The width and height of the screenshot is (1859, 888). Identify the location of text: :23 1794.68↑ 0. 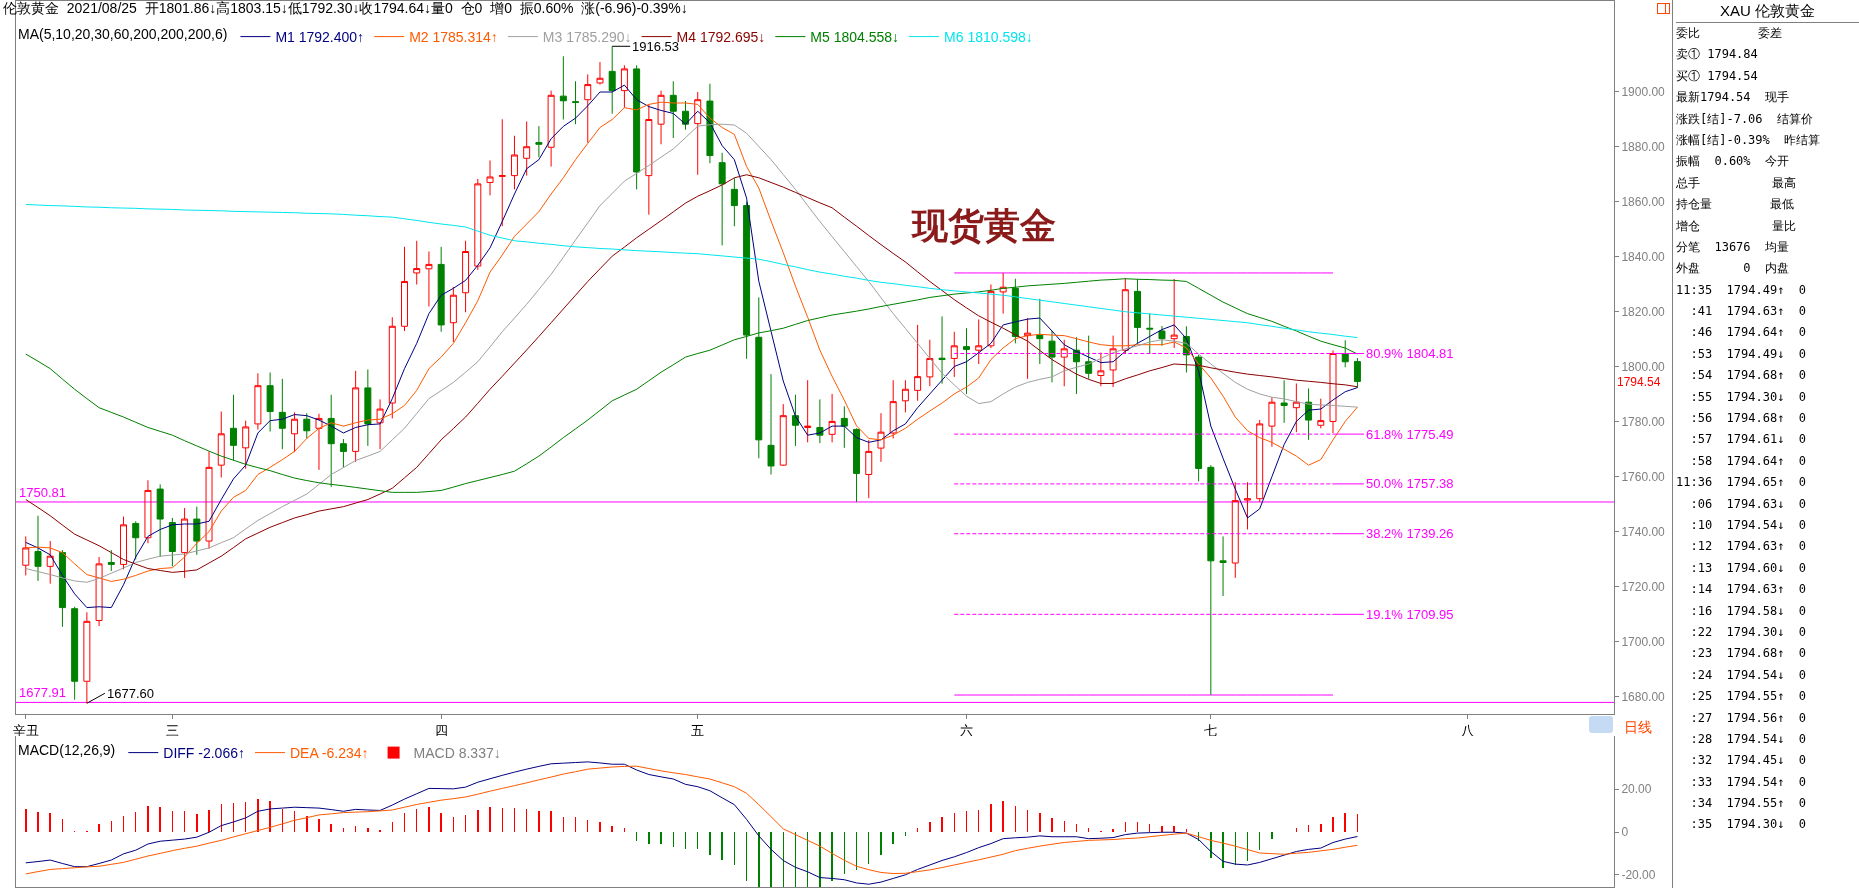
(1748, 654).